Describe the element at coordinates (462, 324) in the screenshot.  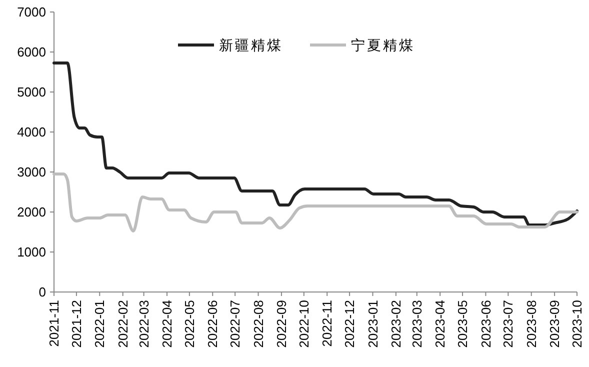
I see `x-tick-label: 2023-05` at that location.